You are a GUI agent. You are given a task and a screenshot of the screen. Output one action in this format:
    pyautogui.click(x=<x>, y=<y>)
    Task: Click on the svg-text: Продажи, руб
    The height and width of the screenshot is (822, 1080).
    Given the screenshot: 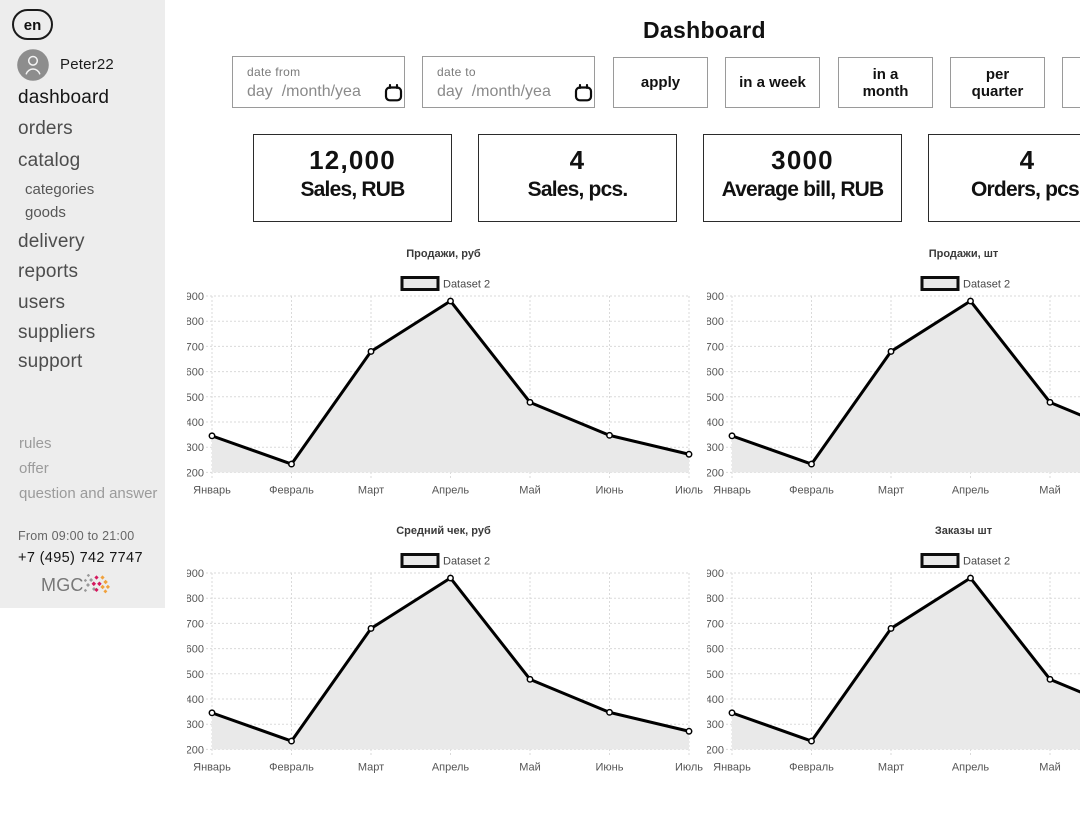 What is the action you would take?
    pyautogui.click(x=443, y=254)
    